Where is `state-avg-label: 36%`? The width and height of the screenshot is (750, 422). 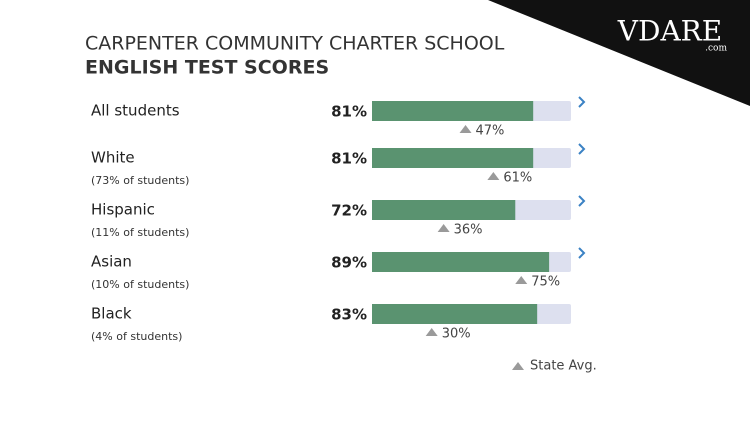 state-avg-label: 36% is located at coordinates (468, 230).